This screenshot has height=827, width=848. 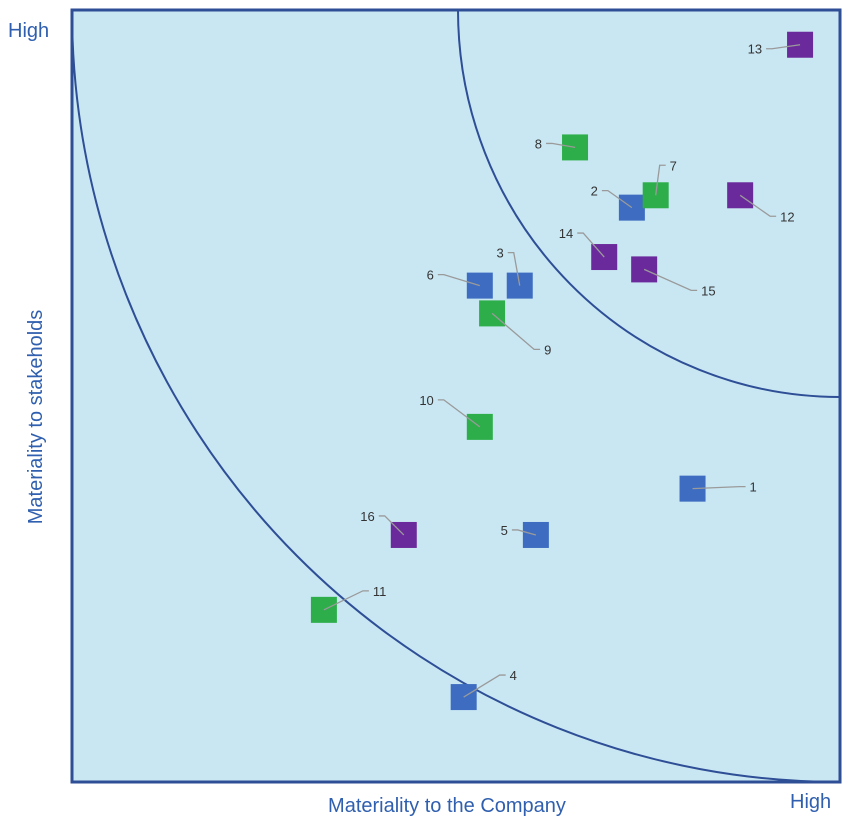 I want to click on data-point-8: 8, so click(x=562, y=147).